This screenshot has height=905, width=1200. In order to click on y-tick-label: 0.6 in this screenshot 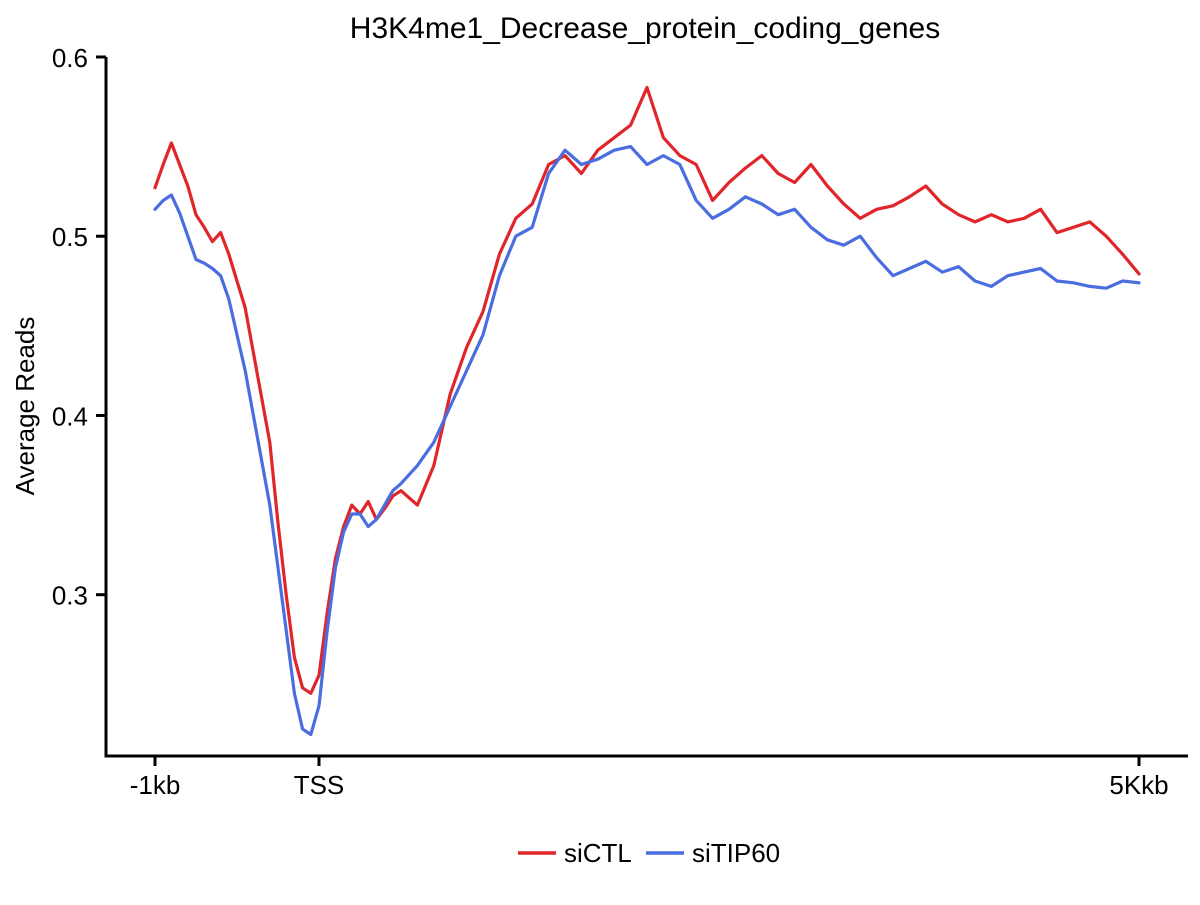, I will do `click(70, 58)`.